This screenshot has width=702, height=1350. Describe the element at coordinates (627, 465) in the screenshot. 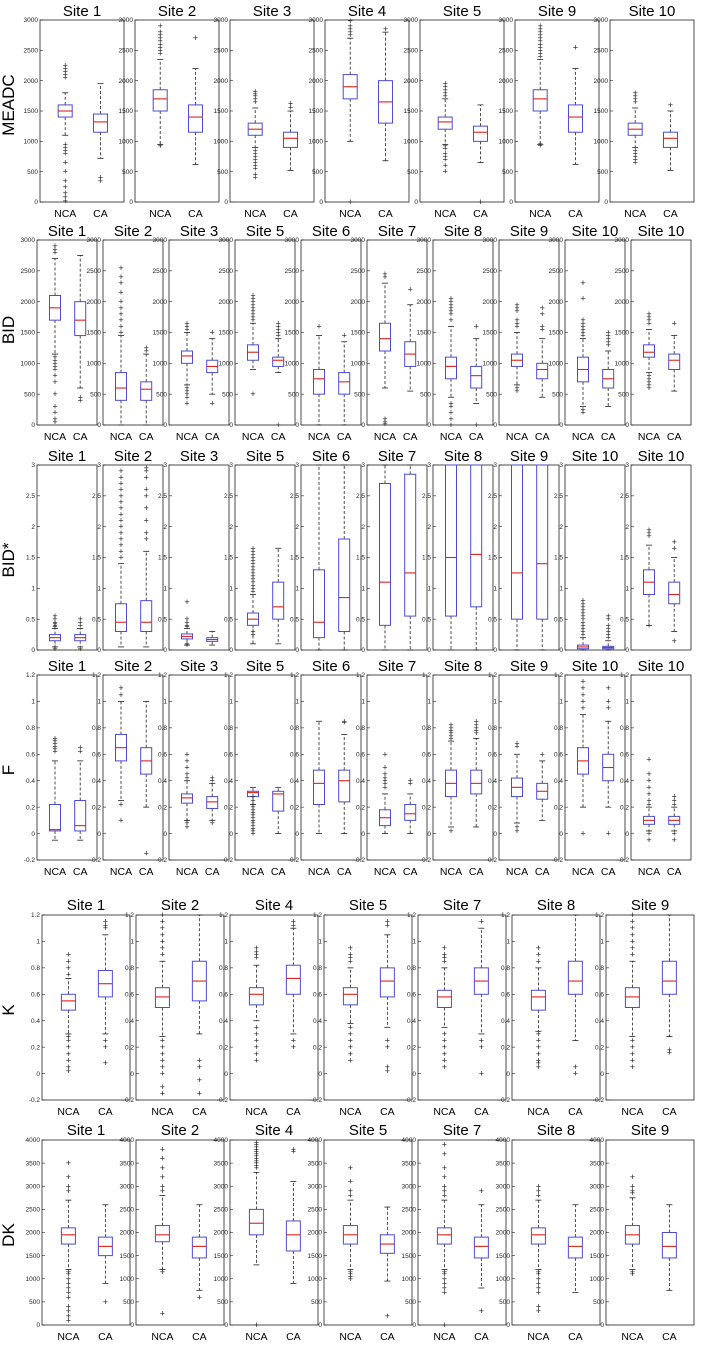

I see `y-tick-label: 3` at that location.